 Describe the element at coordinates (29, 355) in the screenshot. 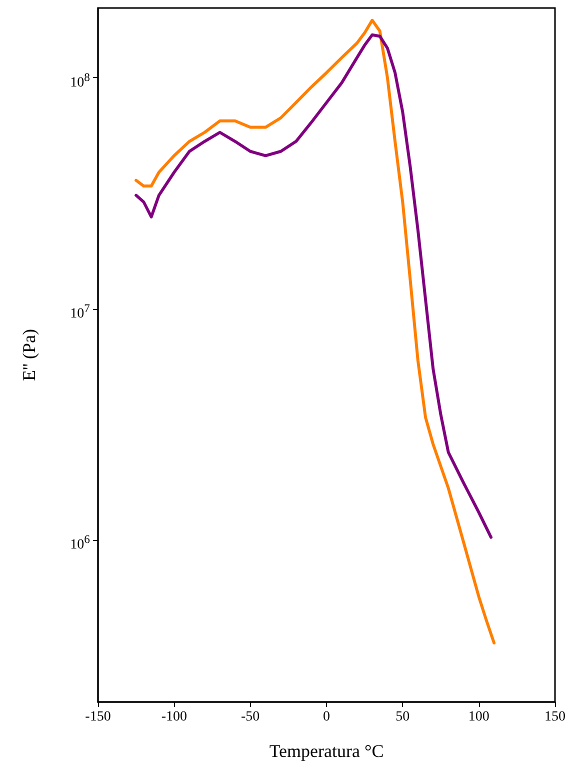

I see `y-axis-title: E'' (Pa)` at that location.